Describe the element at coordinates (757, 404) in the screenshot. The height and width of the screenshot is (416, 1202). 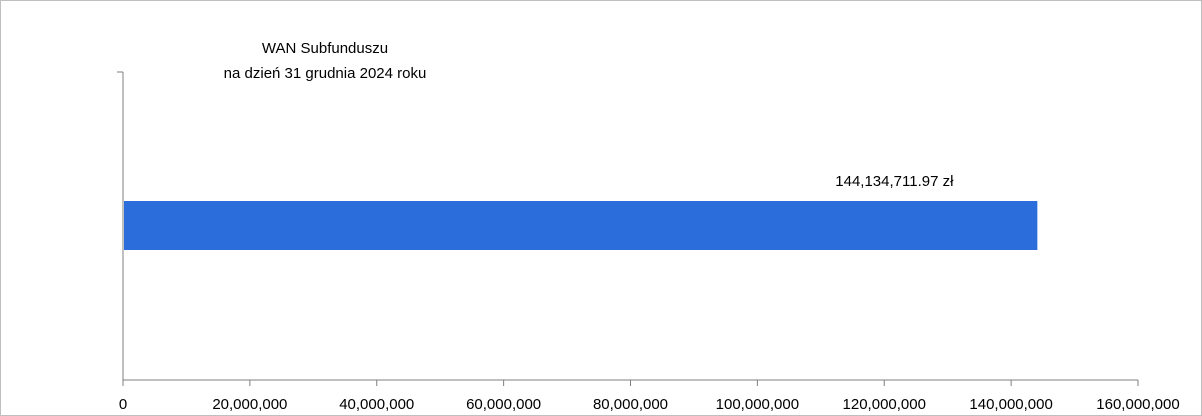
I see `x-tick-label: 100,000,000` at that location.